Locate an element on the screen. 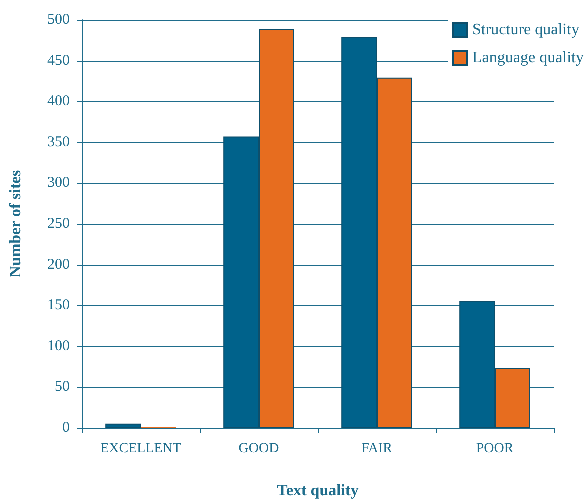  legend-label: Language quality is located at coordinates (528, 58).